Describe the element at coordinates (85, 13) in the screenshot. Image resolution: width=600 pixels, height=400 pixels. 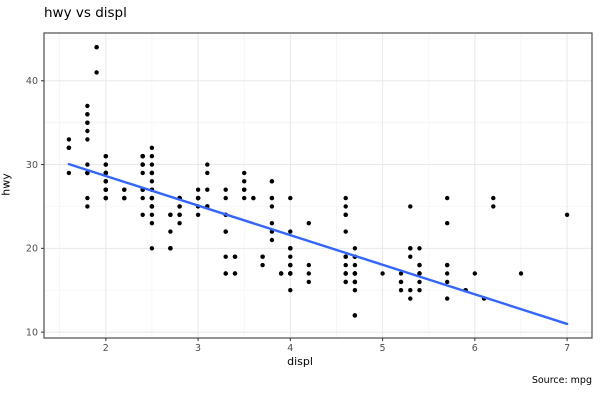
I see `chart-title: hwy vs displ` at that location.